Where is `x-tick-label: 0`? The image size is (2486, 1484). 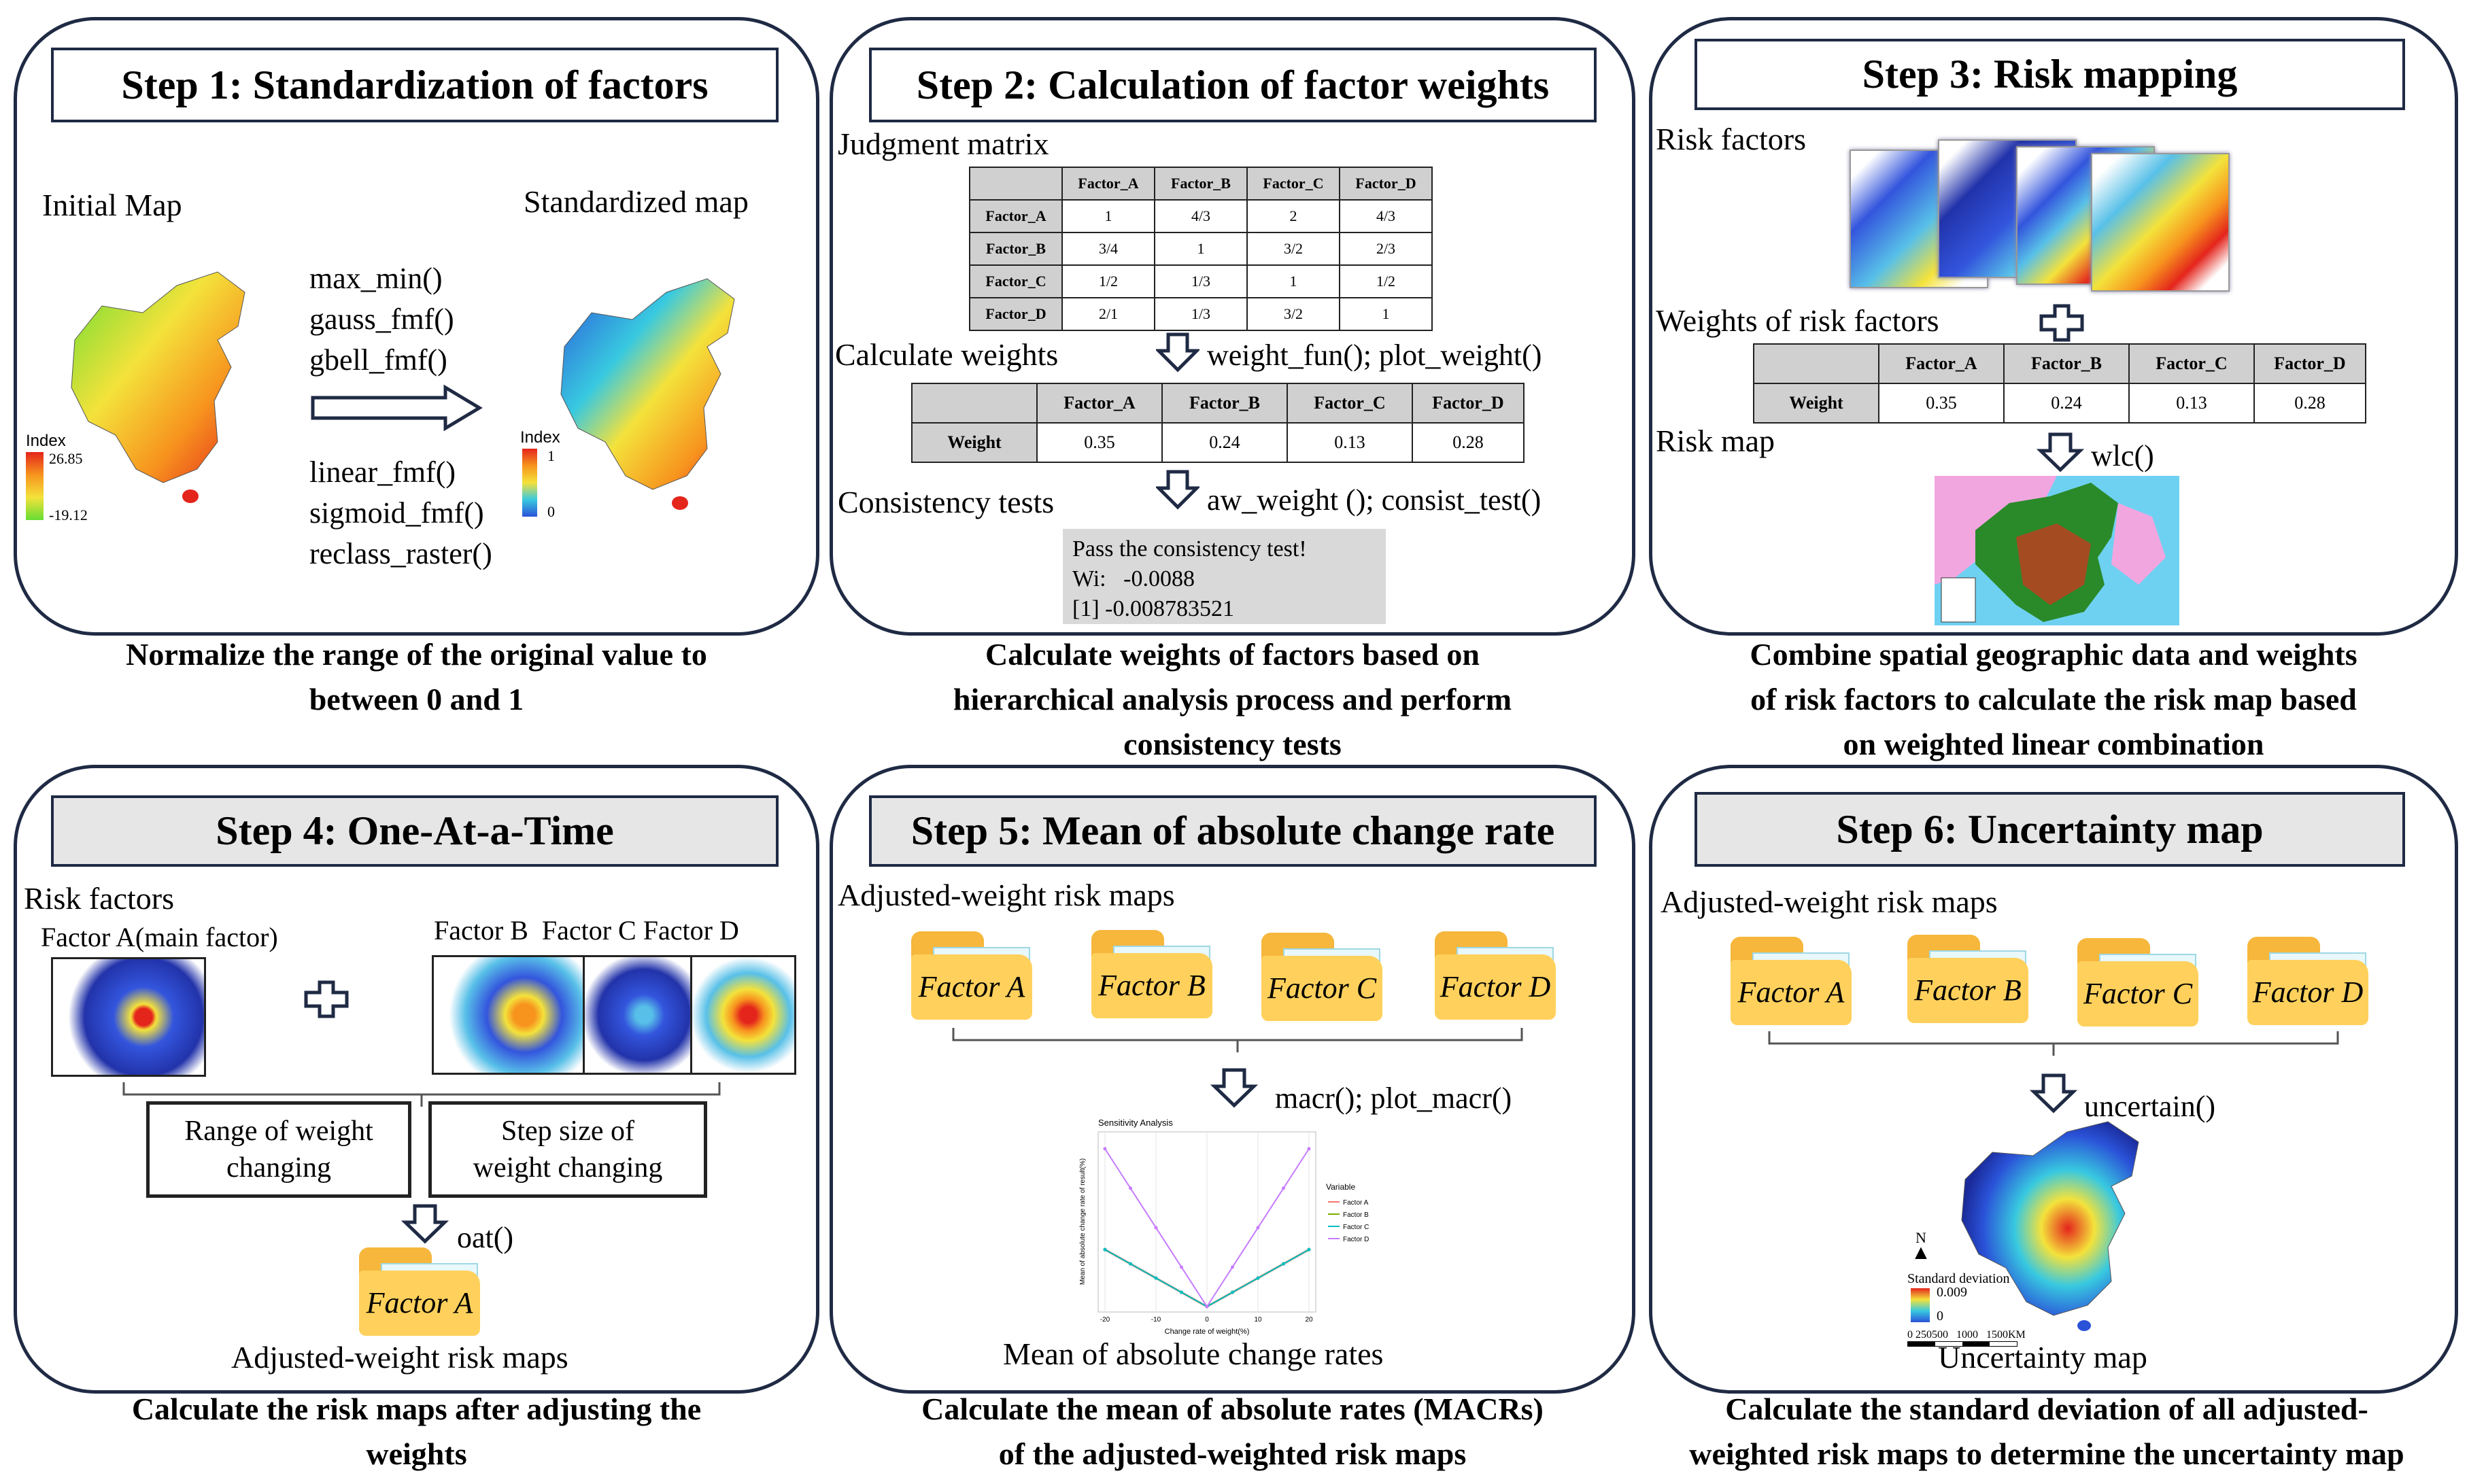 x-tick-label: 0 is located at coordinates (1207, 1320).